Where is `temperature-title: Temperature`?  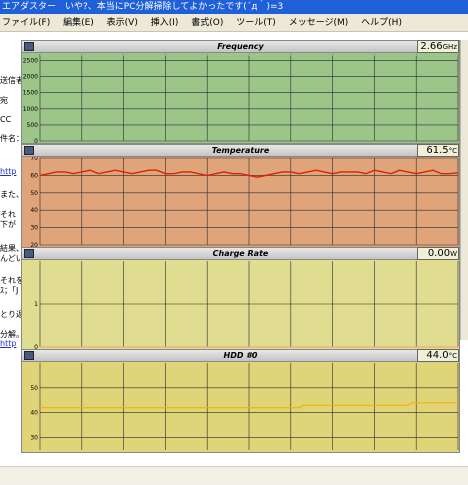
temperature-title: Temperature is located at coordinates (240, 150).